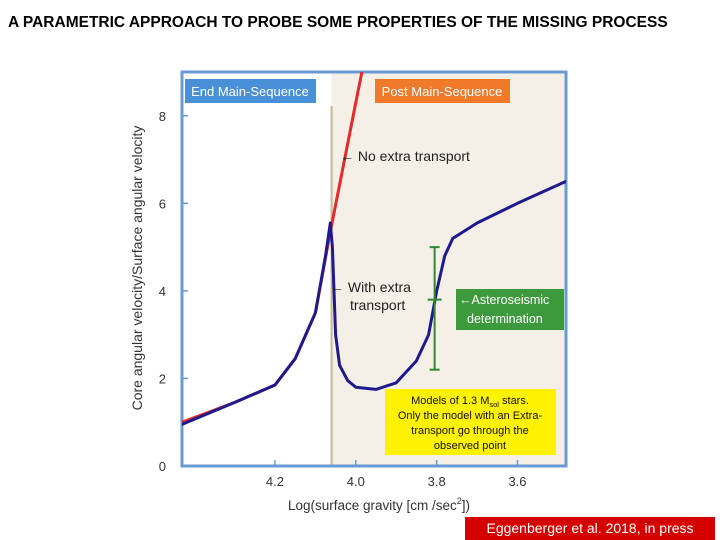 Image resolution: width=720 pixels, height=540 pixels. What do you see at coordinates (275, 481) in the screenshot?
I see `x-tick-label: 4.2` at bounding box center [275, 481].